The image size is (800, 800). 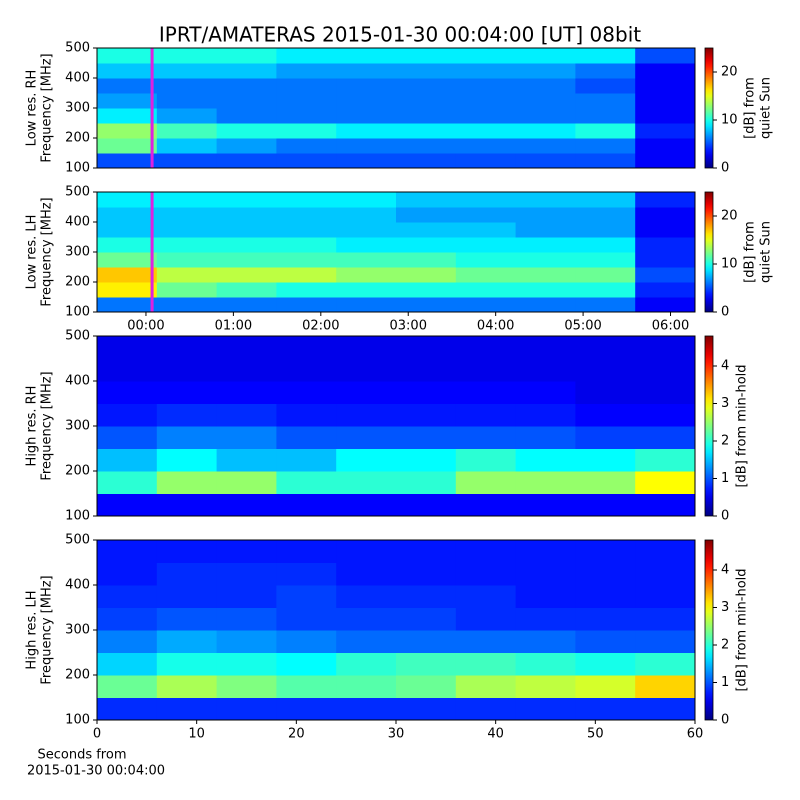 What do you see at coordinates (729, 264) in the screenshot?
I see `colorbar-tick-label: 10` at bounding box center [729, 264].